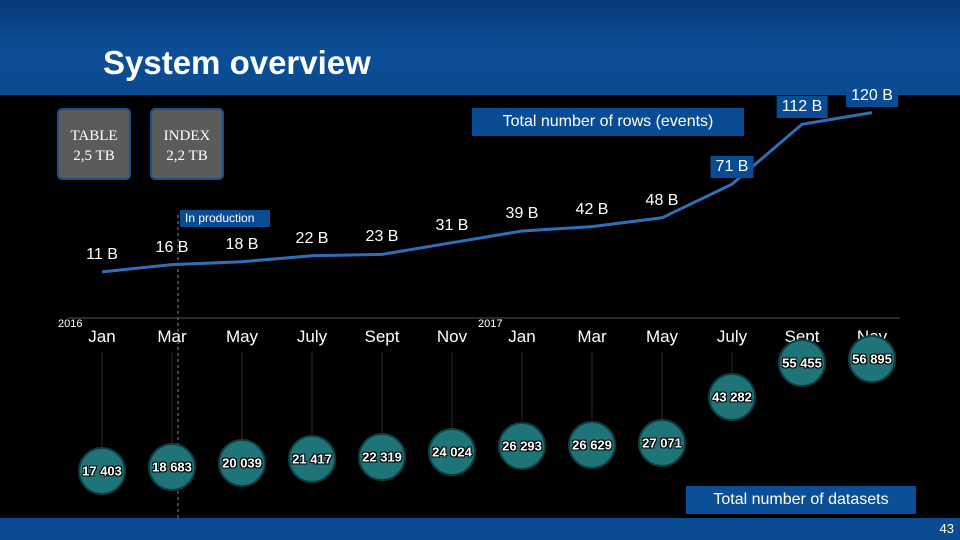  I want to click on index-size-box: INDEX 2,2 TB, so click(187, 144).